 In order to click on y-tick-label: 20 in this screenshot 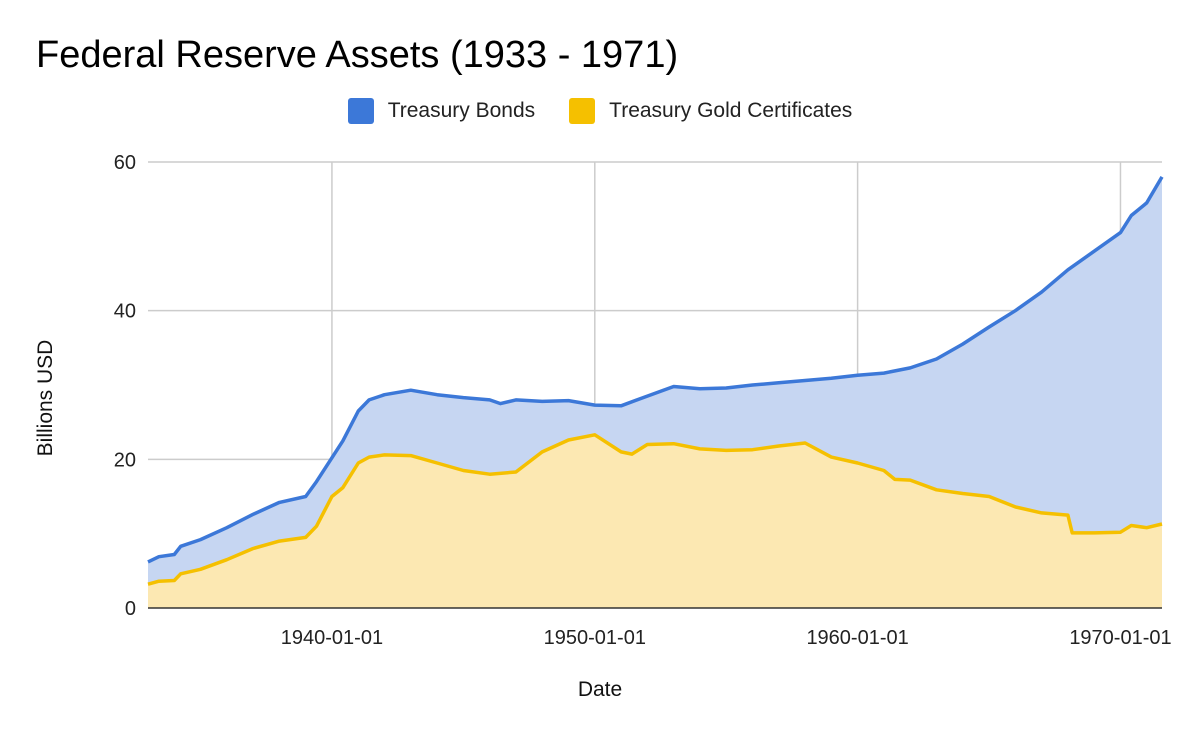, I will do `click(125, 460)`.